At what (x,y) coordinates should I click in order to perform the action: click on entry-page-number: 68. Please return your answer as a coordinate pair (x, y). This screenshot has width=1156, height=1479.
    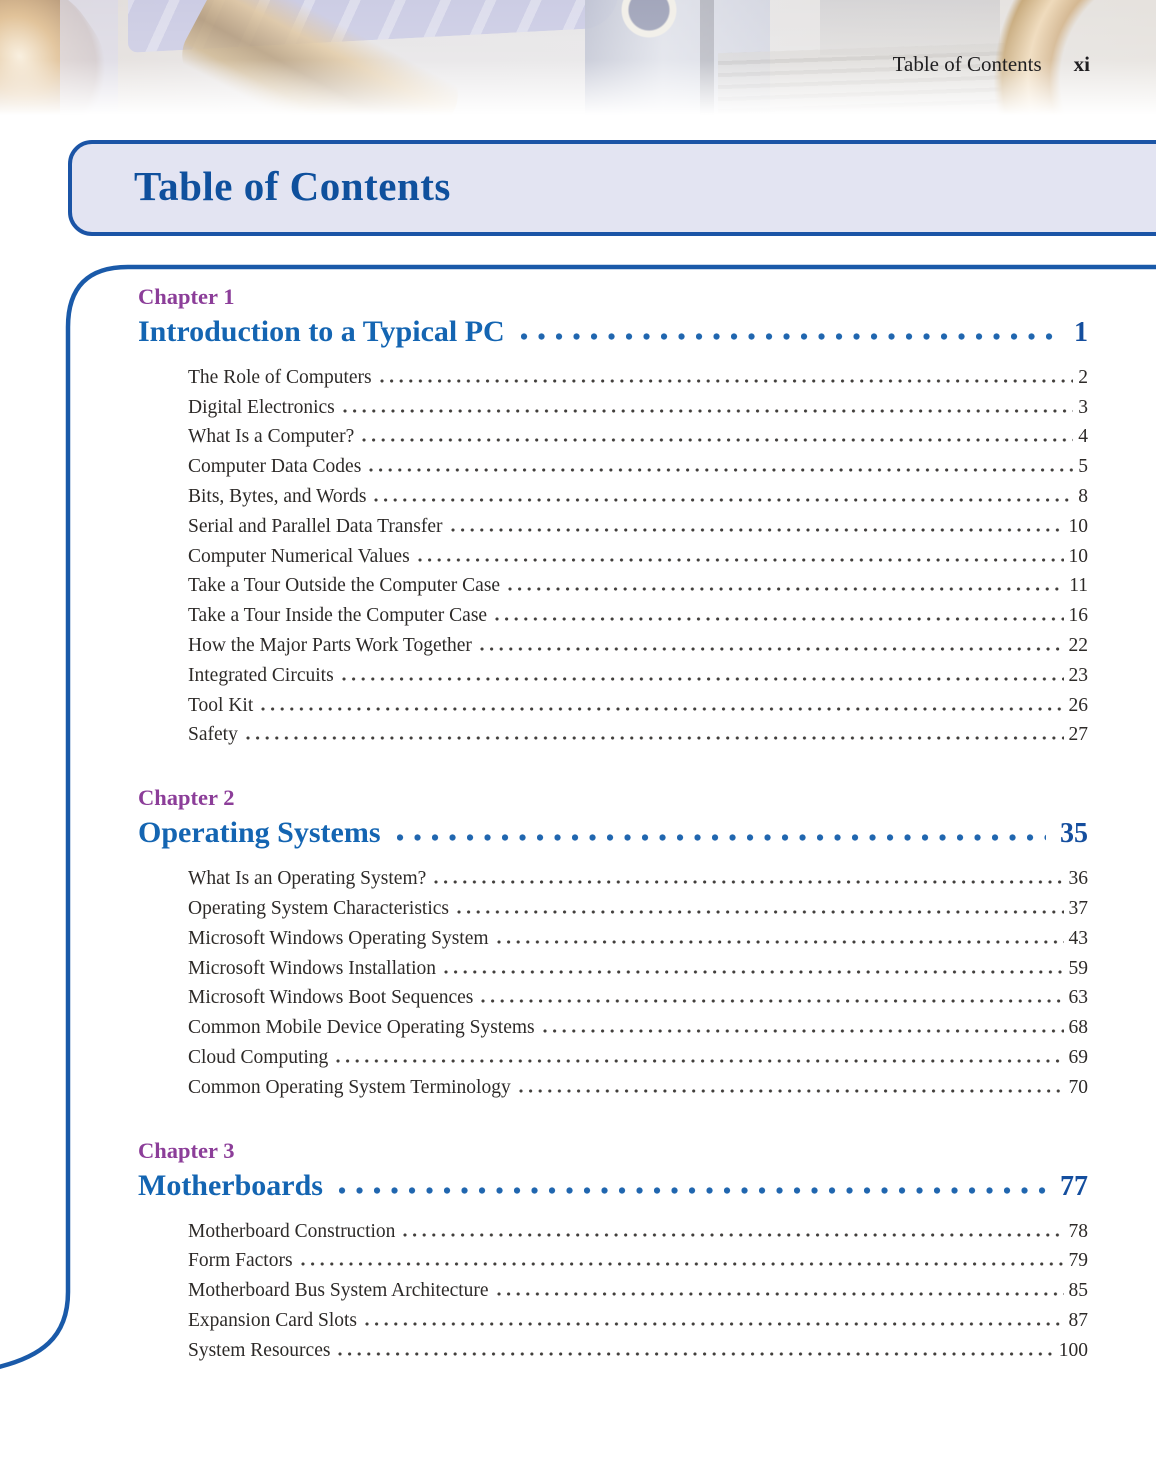
    Looking at the image, I should click on (1078, 1028).